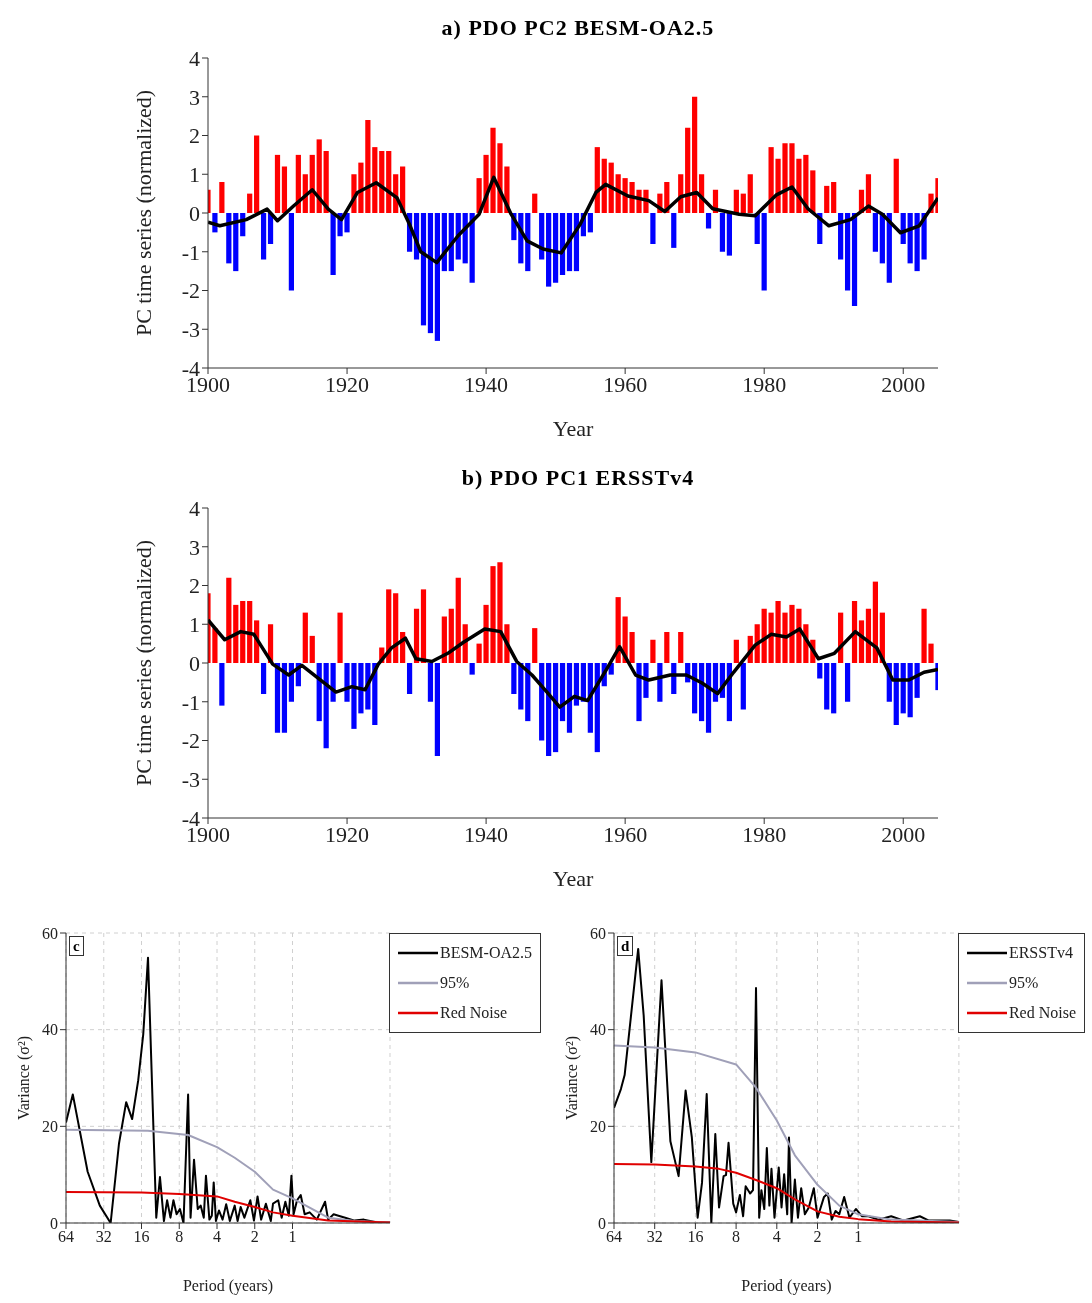  Describe the element at coordinates (217, 1237) in the screenshot. I see `x-tick-label: 4` at that location.